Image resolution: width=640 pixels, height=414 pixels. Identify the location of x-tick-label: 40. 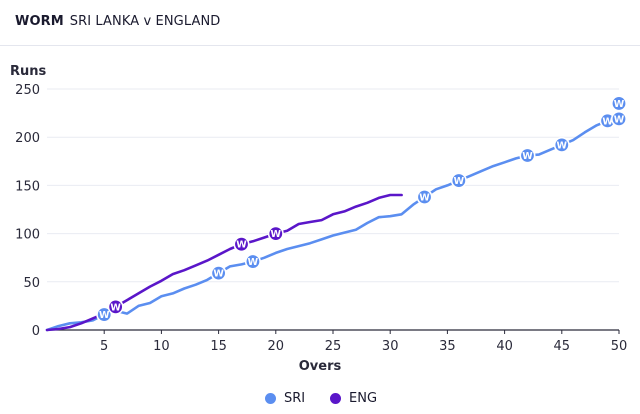
(504, 346).